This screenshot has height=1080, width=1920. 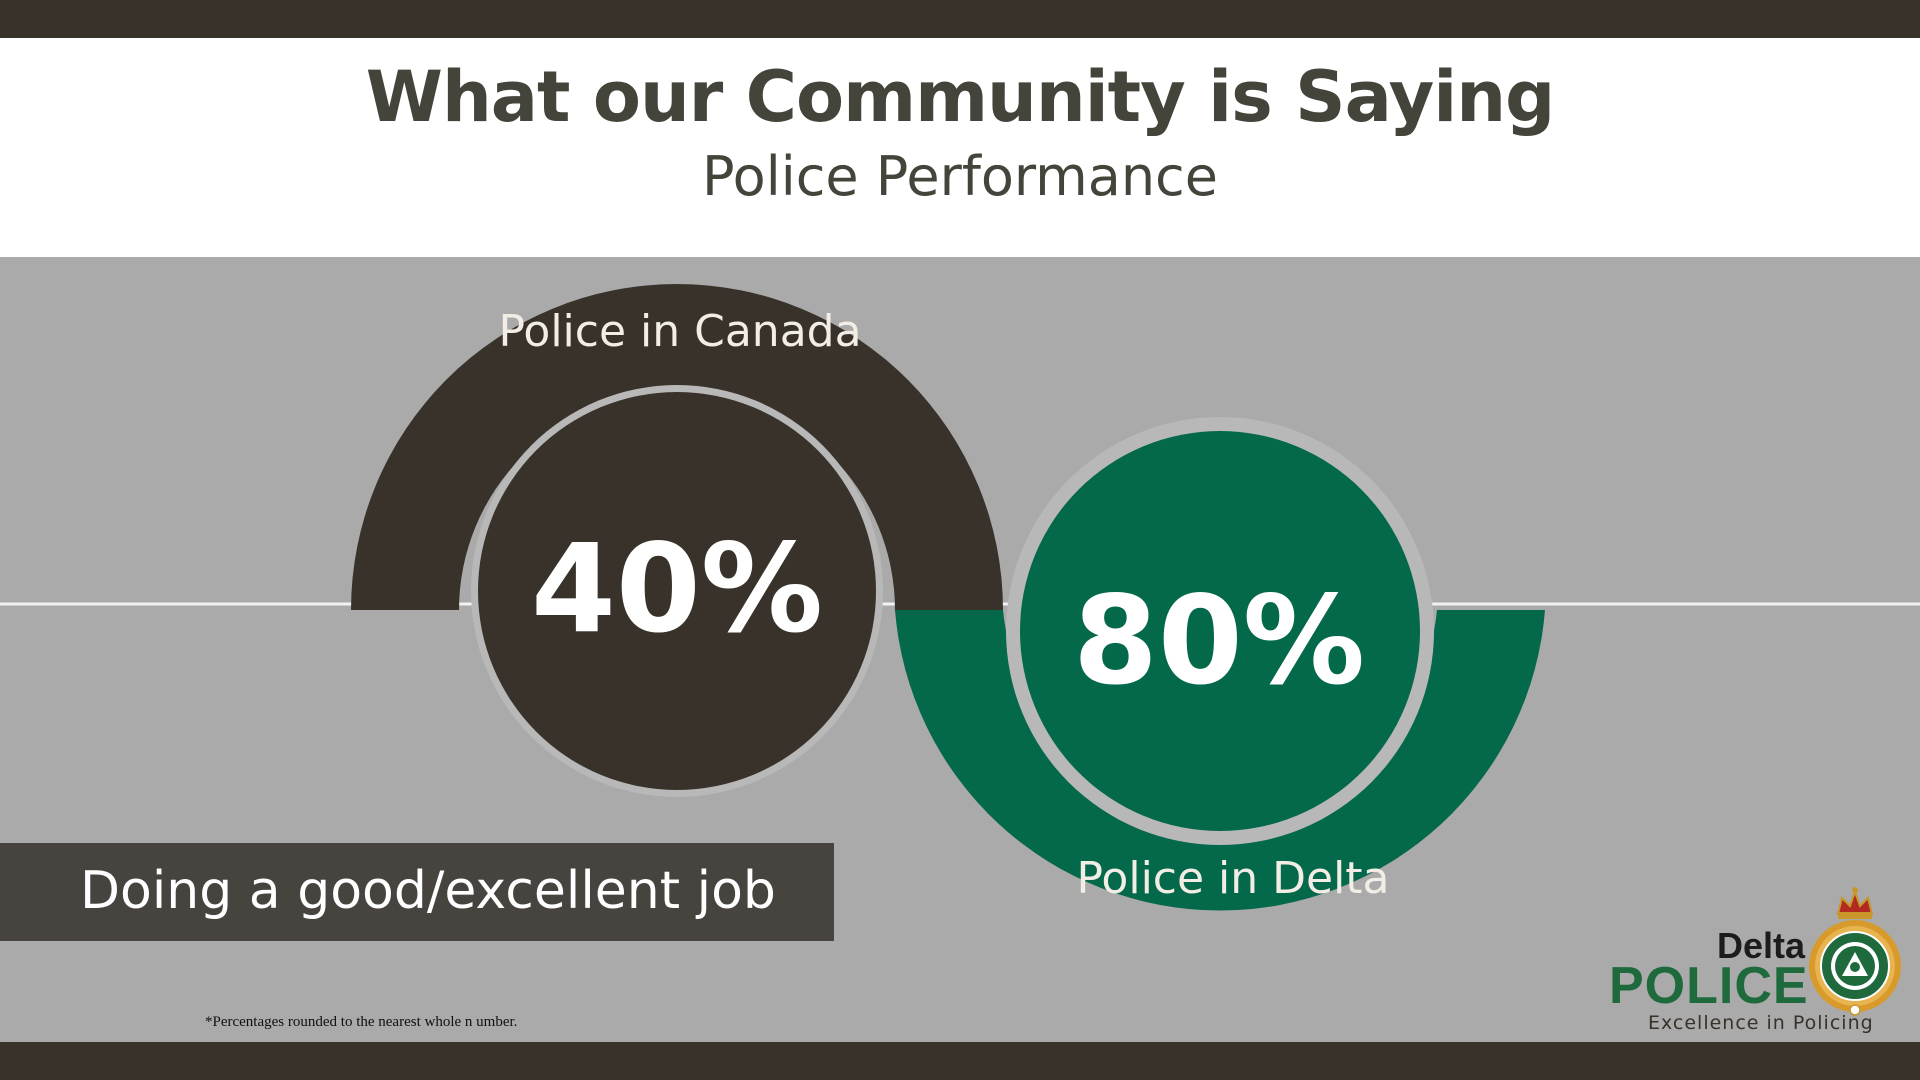 I want to click on logo-police-text: POLICE, so click(x=1709, y=986).